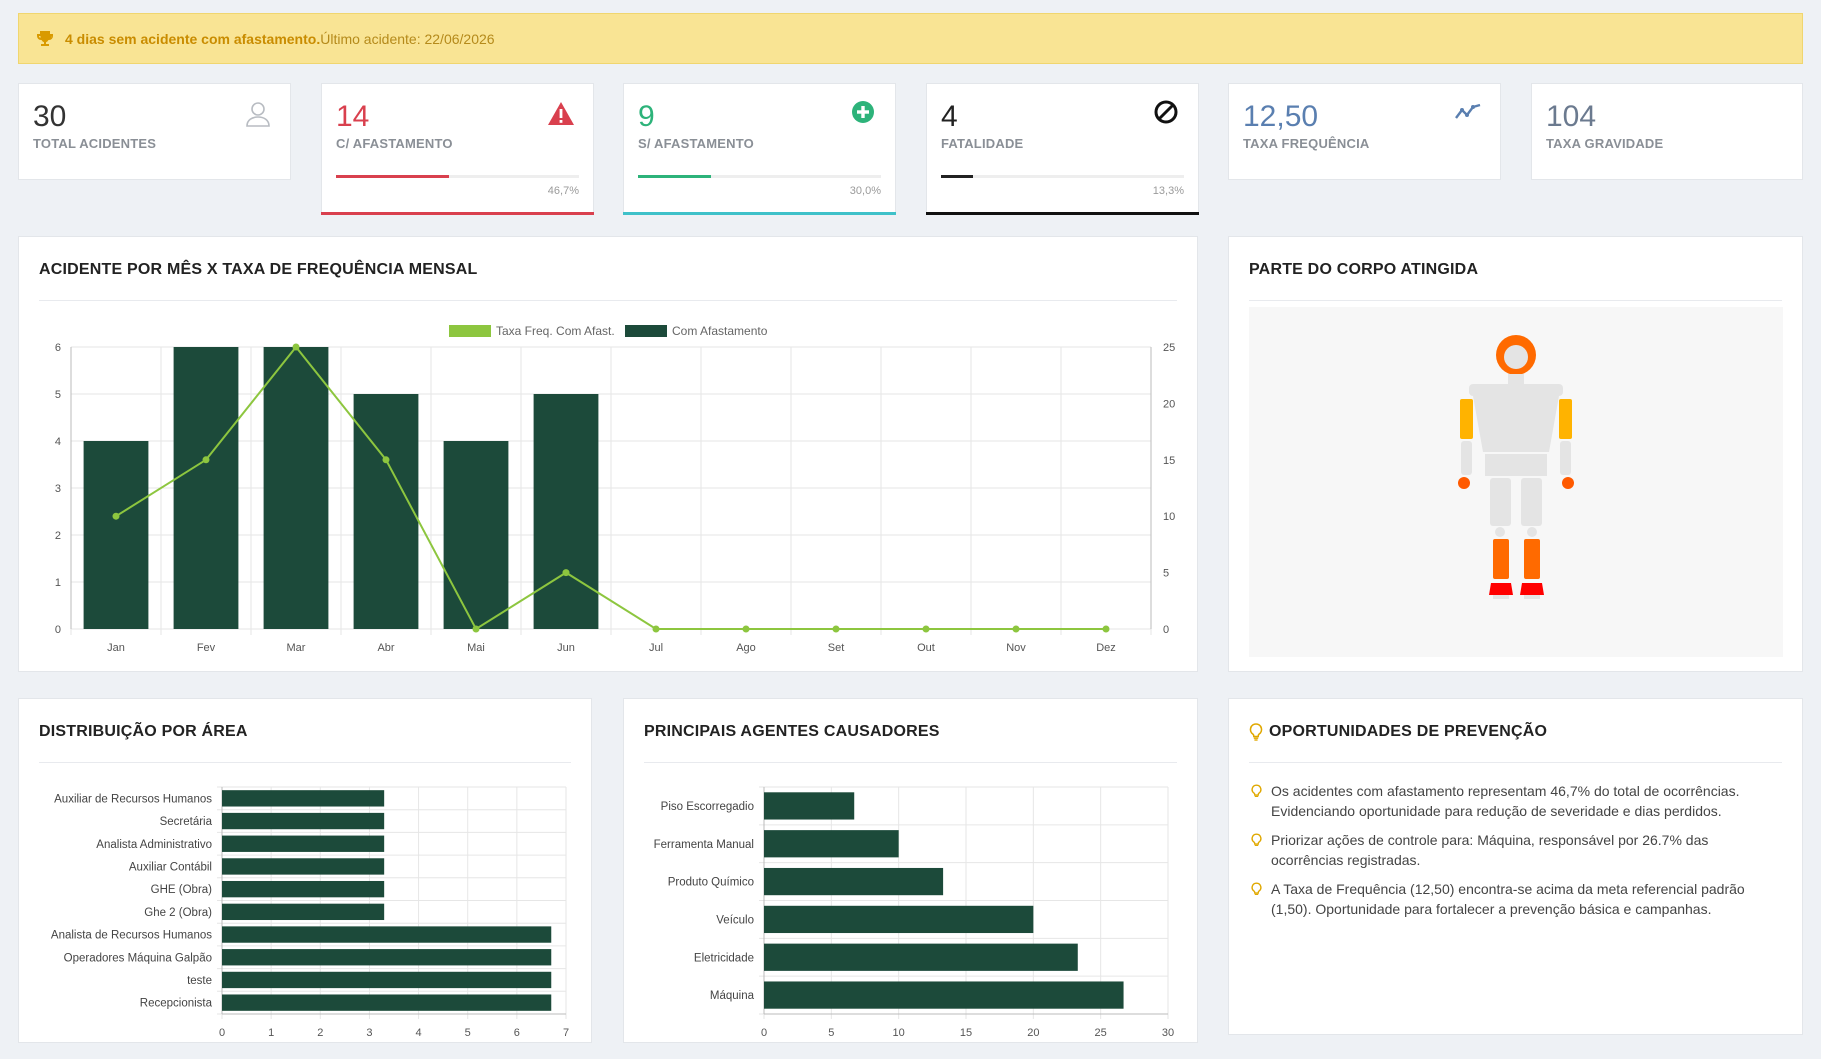 The height and width of the screenshot is (1059, 1821). Describe the element at coordinates (199, 981) in the screenshot. I see `y-tick: teste` at that location.